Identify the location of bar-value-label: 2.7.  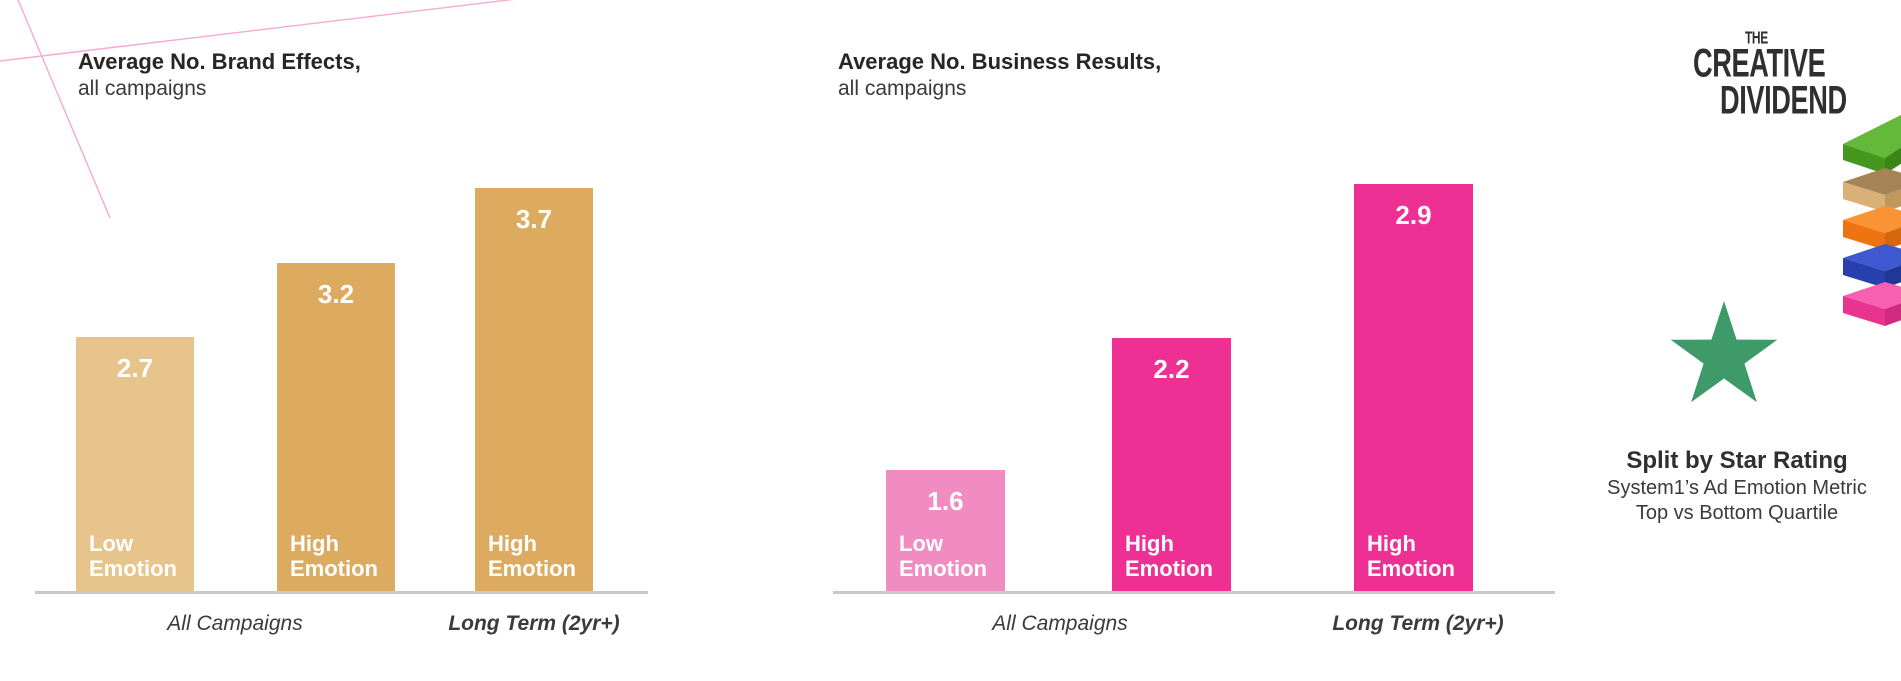
(135, 368).